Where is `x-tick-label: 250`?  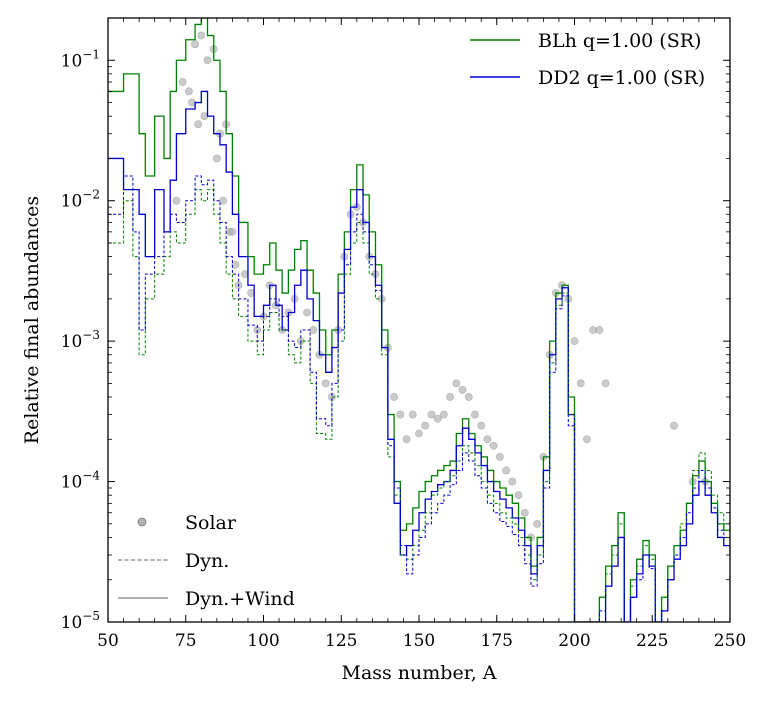
x-tick-label: 250 is located at coordinates (730, 641).